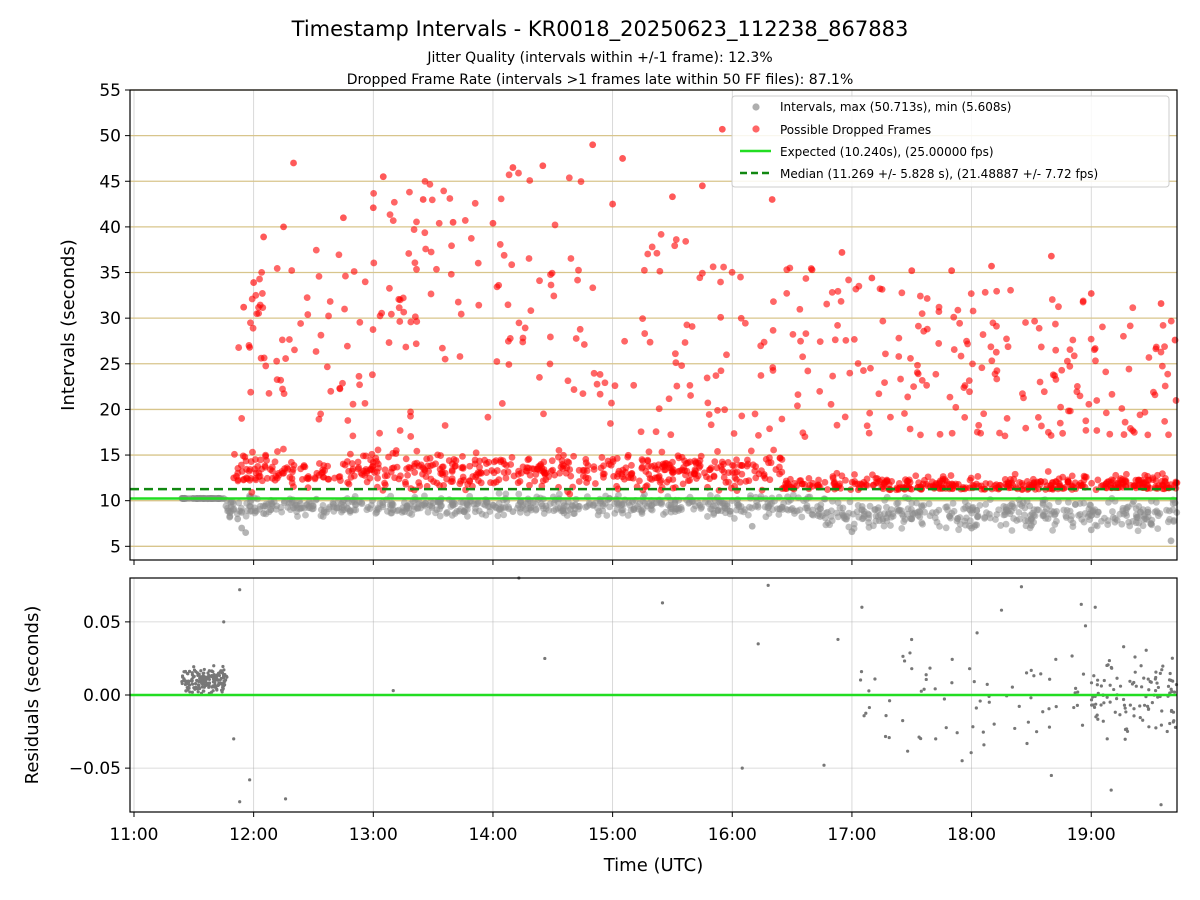 Image resolution: width=1200 pixels, height=900 pixels. I want to click on legend-label-expected: Expected (10.240s), (25.00000 fps), so click(887, 152).